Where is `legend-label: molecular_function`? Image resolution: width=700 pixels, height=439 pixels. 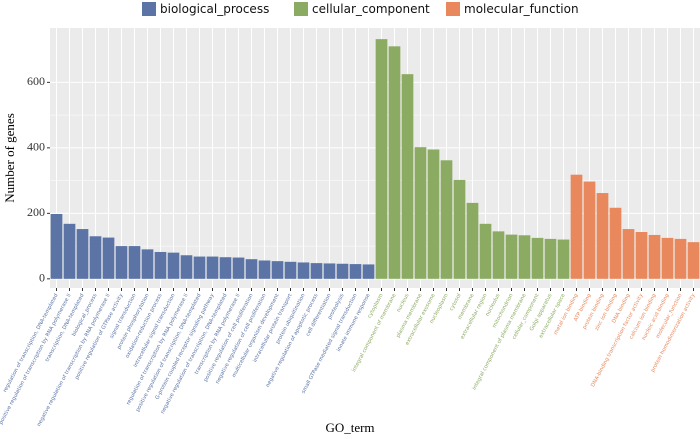 legend-label: molecular_function is located at coordinates (521, 9).